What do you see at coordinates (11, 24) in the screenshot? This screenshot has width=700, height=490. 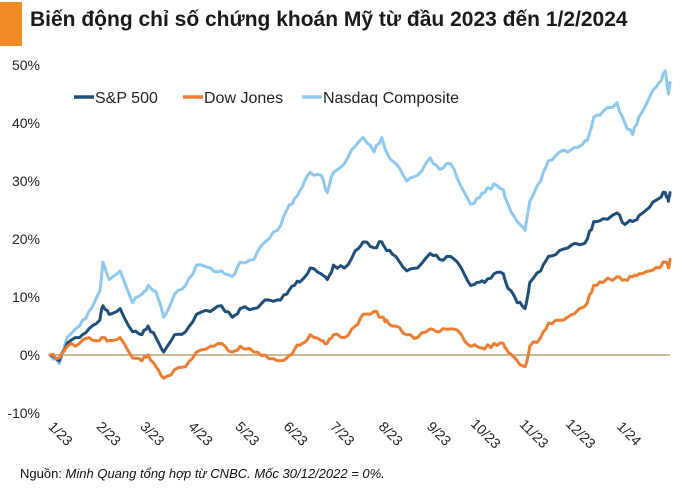 I see `title-accent-bar` at bounding box center [11, 24].